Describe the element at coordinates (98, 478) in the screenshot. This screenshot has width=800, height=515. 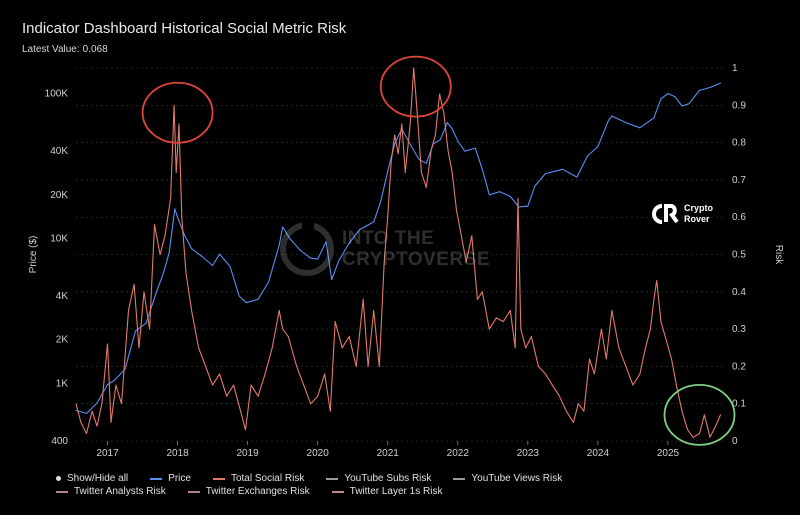
I see `show-hide-all-label: Show/Hide all` at that location.